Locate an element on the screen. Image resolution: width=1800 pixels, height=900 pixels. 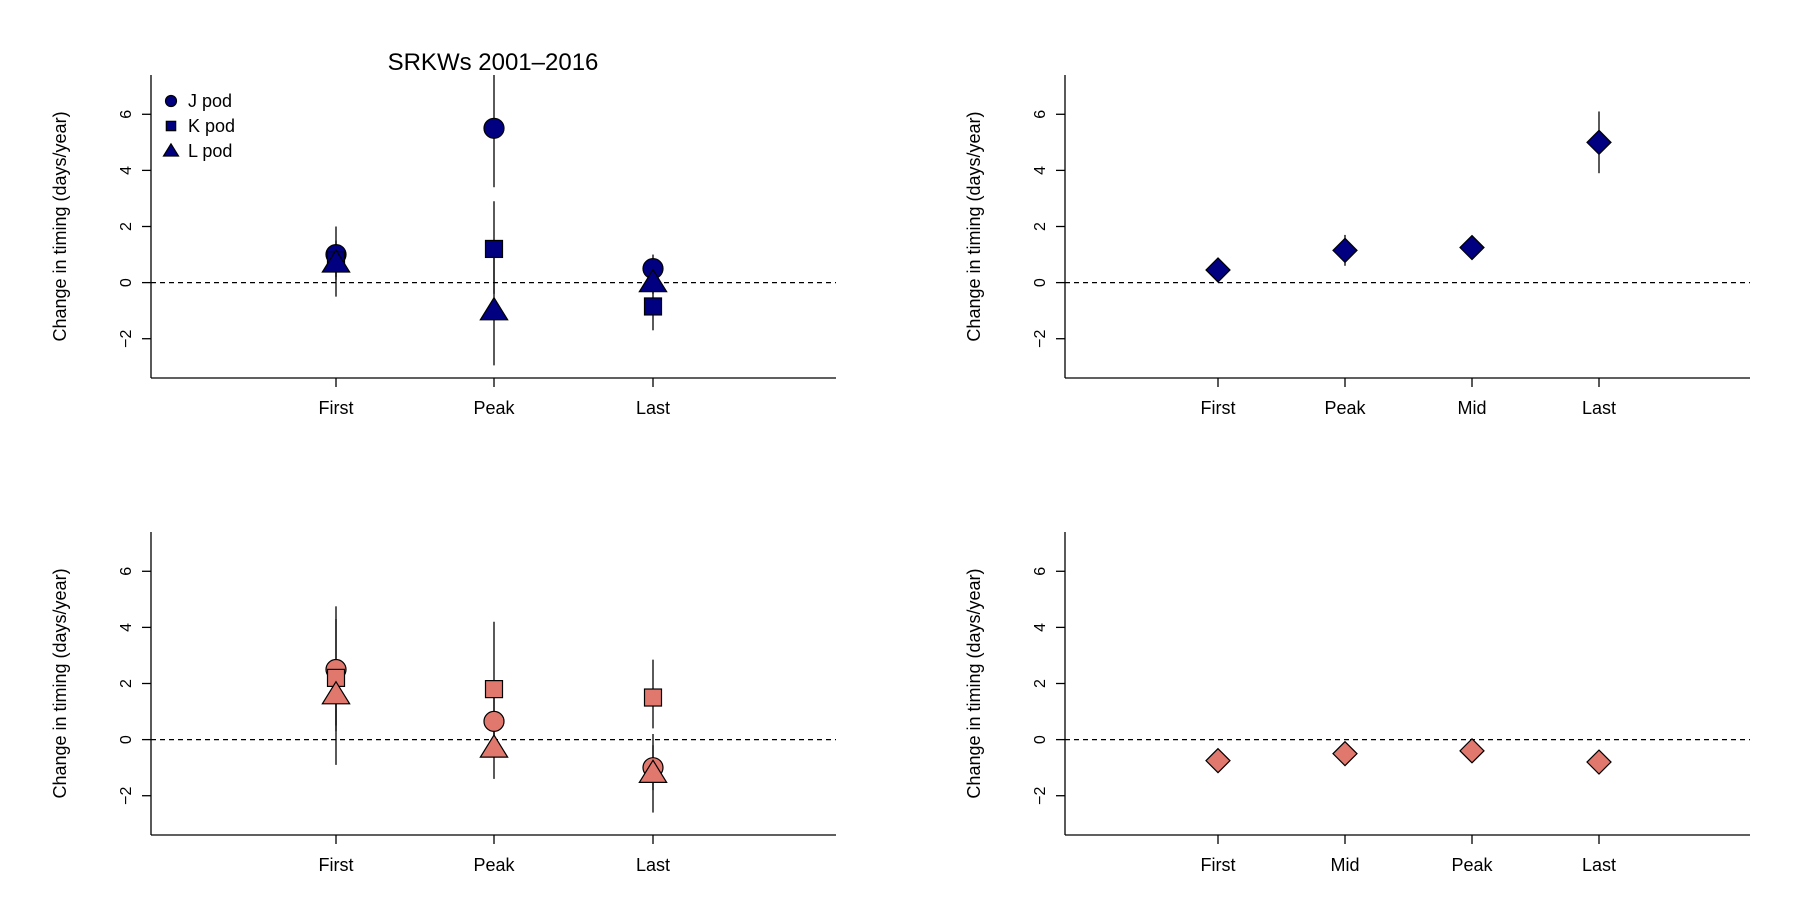
legend-marker-triangle is located at coordinates (171, 149).